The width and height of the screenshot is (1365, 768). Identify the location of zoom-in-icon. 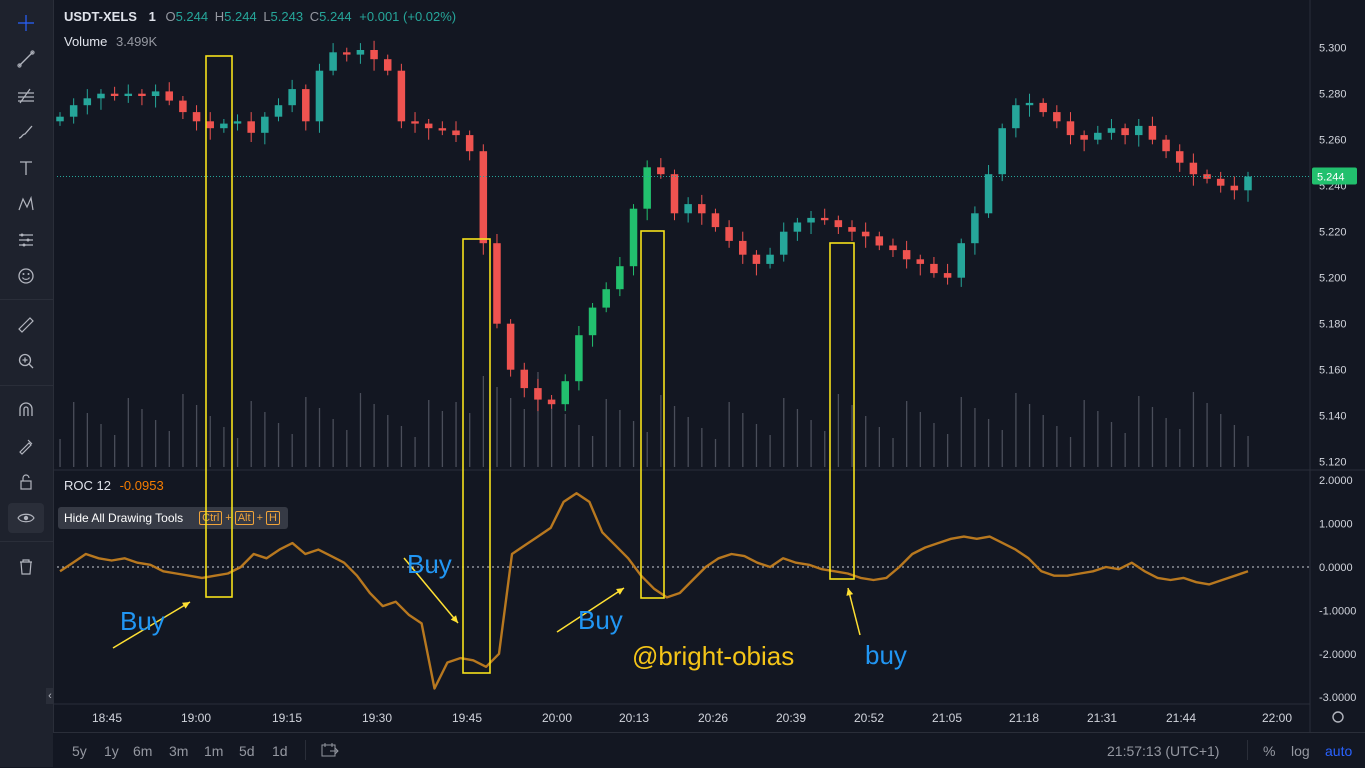
(26, 361).